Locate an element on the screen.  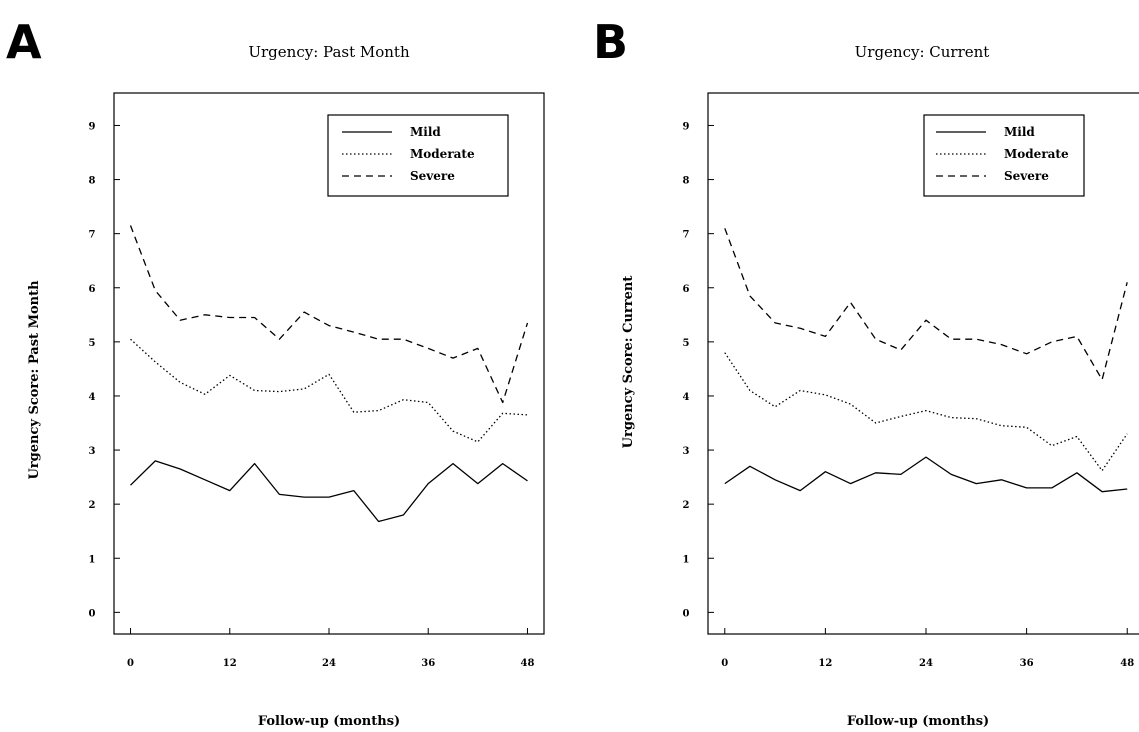
y-axis-label-a: Urgency Score: Past Month is located at coordinates (34, 380).